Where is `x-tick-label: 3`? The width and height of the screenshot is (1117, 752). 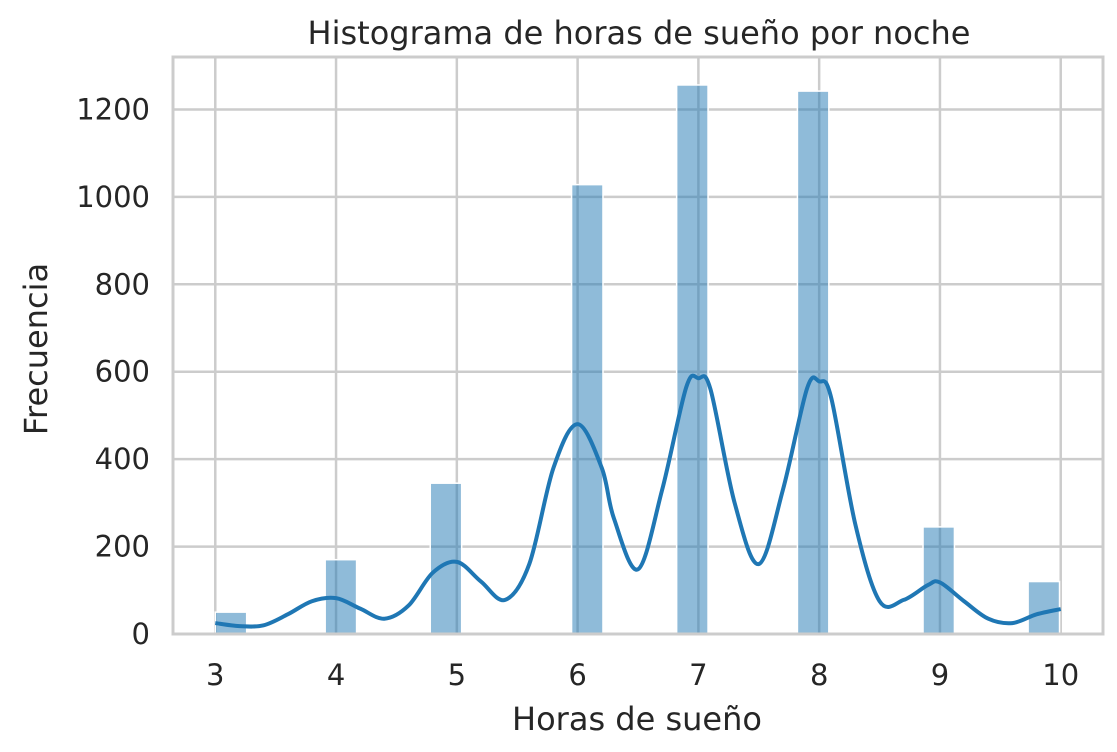 x-tick-label: 3 is located at coordinates (215, 675).